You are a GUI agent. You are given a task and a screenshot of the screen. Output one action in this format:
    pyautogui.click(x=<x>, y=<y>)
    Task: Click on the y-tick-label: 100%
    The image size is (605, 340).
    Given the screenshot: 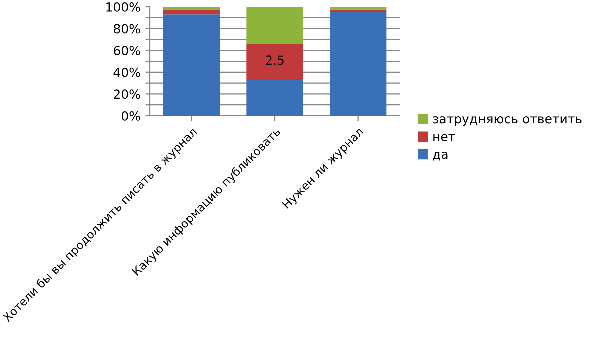 What is the action you would take?
    pyautogui.click(x=123, y=7)
    